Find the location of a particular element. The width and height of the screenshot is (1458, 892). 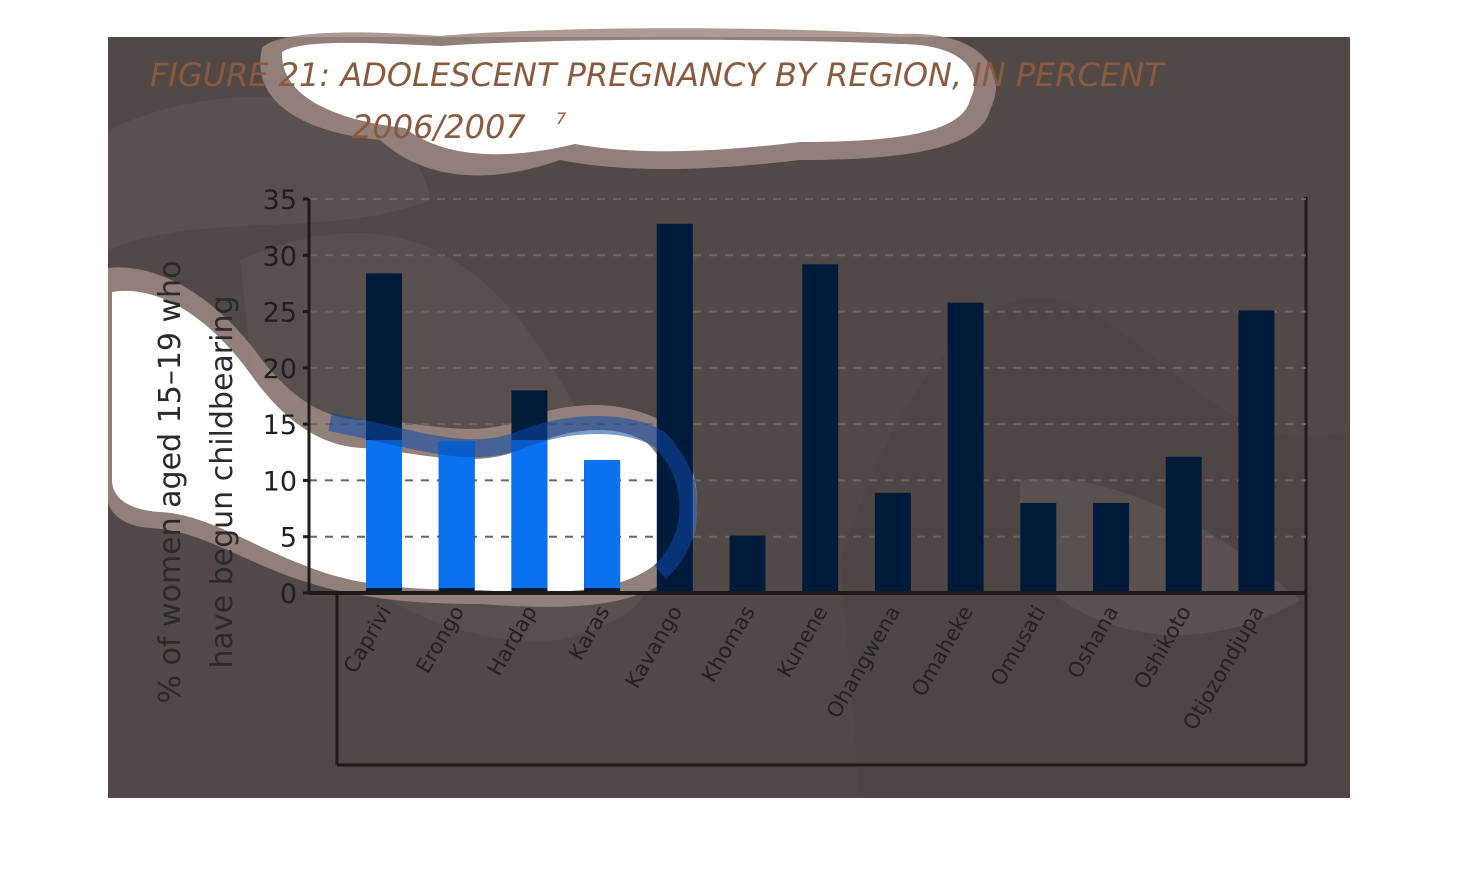

bar-ohangwena is located at coordinates (892, 542).